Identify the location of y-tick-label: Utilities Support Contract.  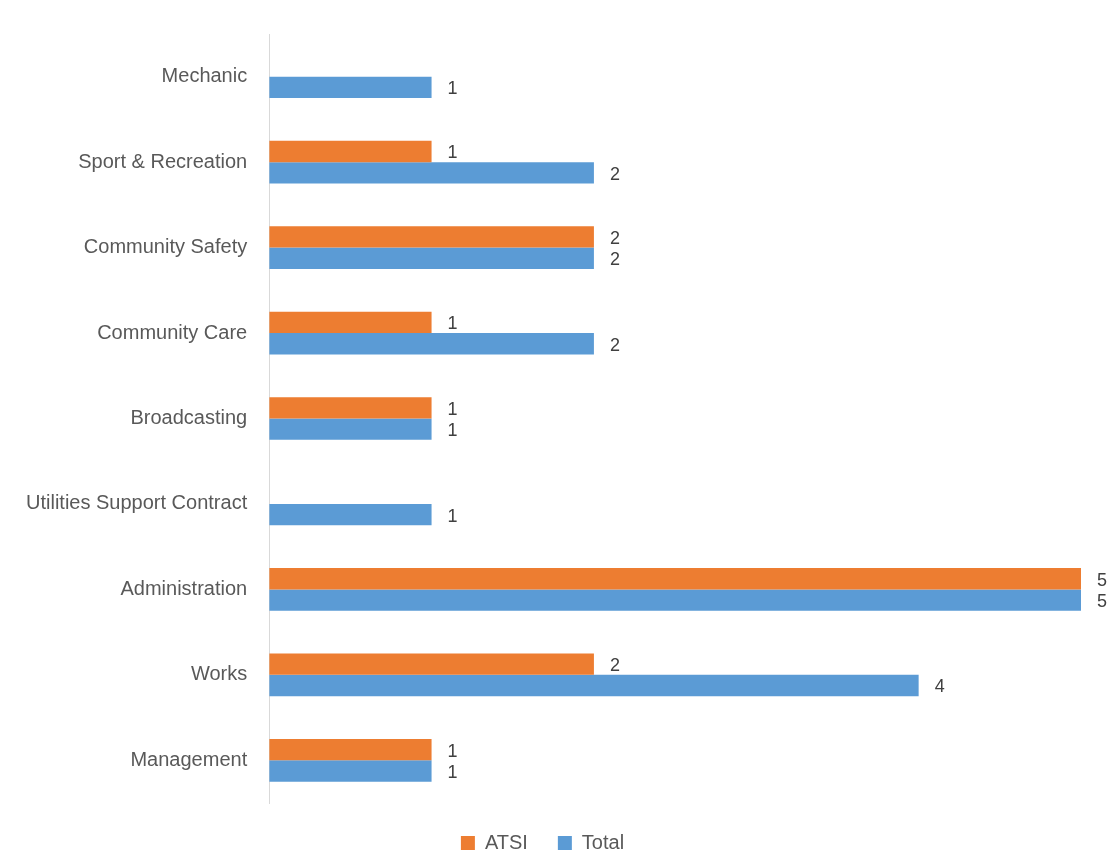
(137, 502).